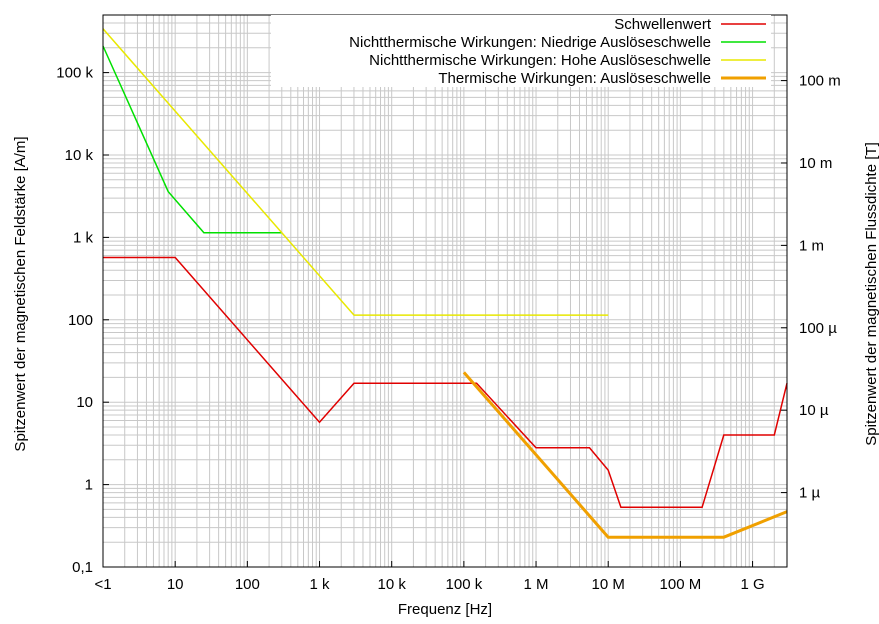  What do you see at coordinates (247, 584) in the screenshot?
I see `x-tick-label: 100` at bounding box center [247, 584].